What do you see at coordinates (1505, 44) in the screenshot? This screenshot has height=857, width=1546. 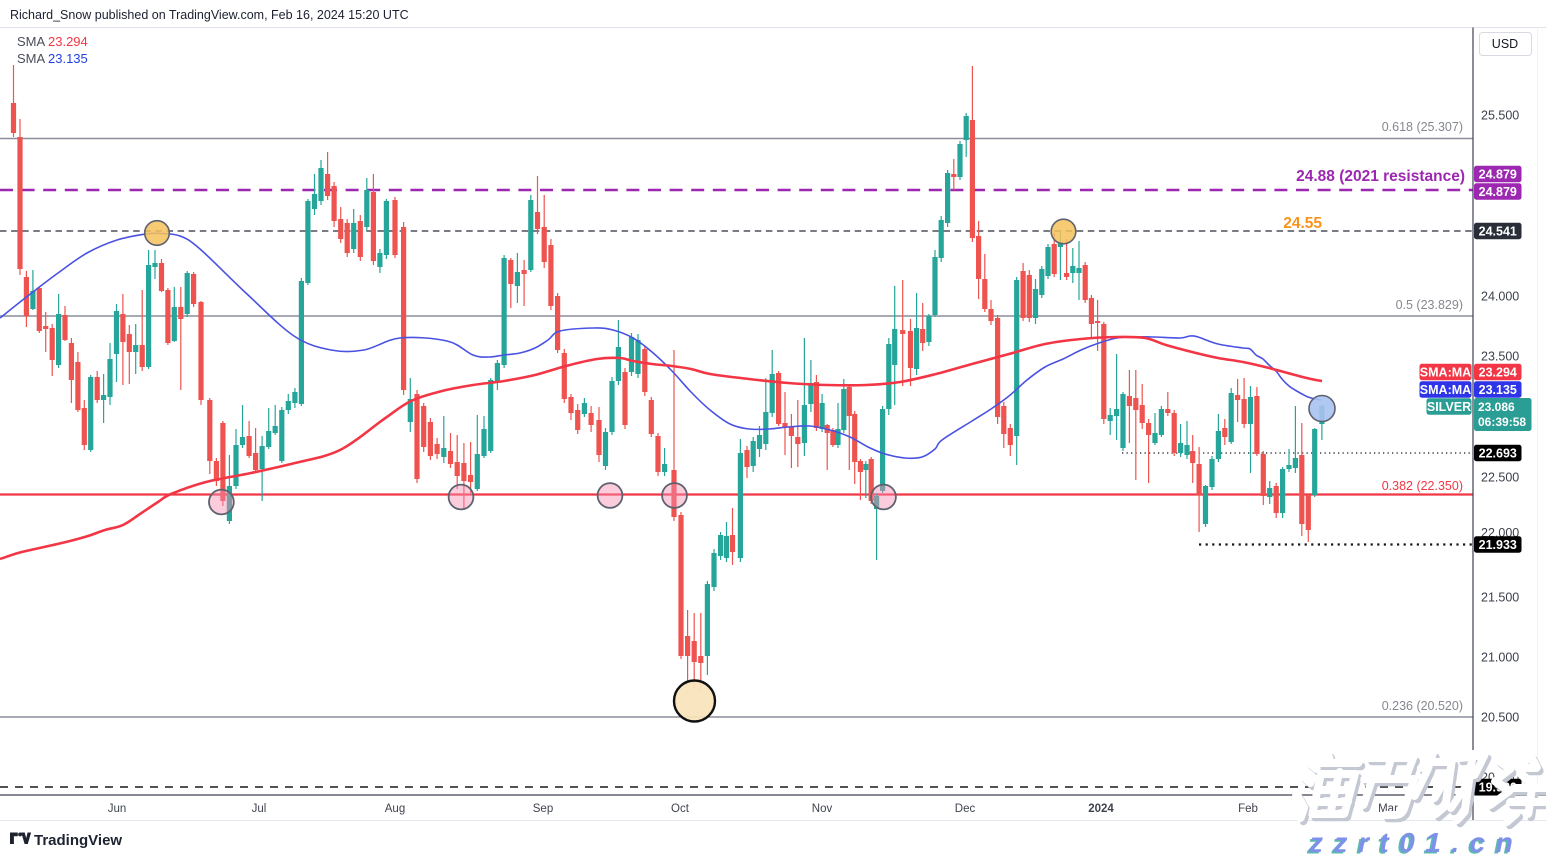 I see `svg-text: USD` at bounding box center [1505, 44].